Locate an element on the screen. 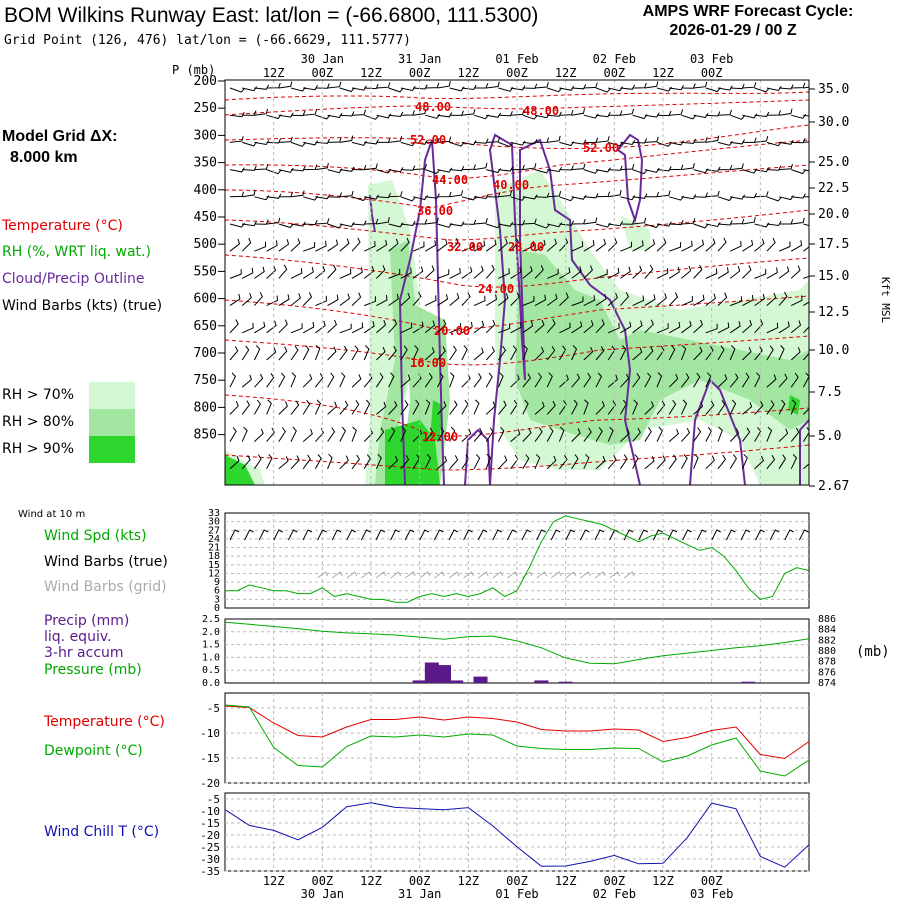 This screenshot has width=900, height=900. windchill-tick-label: -10 is located at coordinates (210, 811).